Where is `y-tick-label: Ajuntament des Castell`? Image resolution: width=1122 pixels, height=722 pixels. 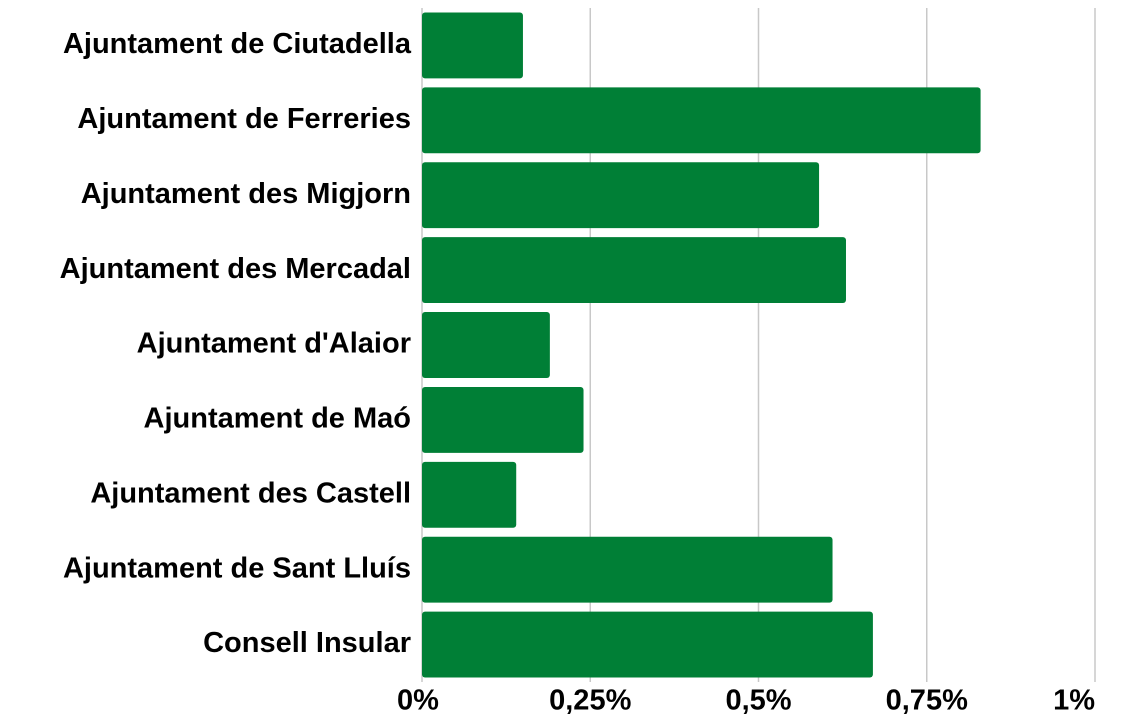
y-tick-label: Ajuntament des Castell is located at coordinates (250, 493).